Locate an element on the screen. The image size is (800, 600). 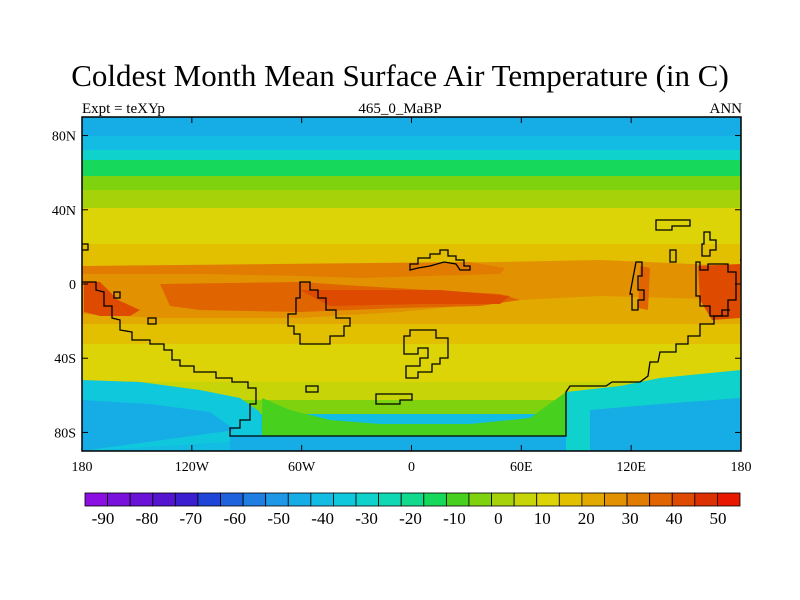
experiment-label: Expt = teXYp is located at coordinates (123, 109).